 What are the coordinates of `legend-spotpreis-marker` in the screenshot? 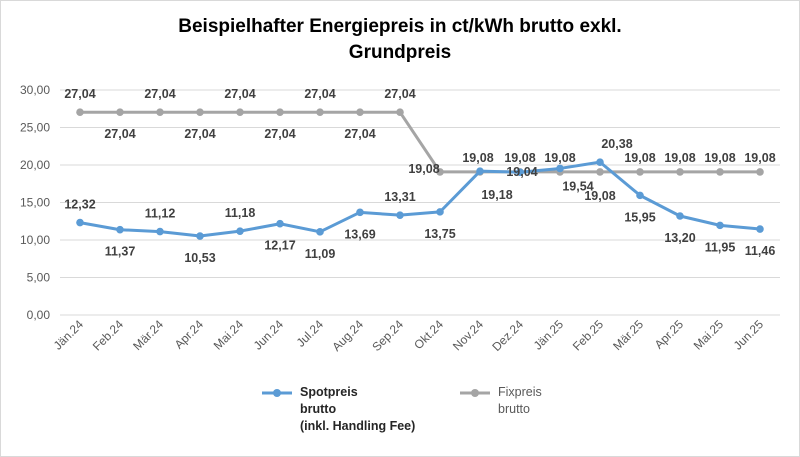 It's located at (277, 393).